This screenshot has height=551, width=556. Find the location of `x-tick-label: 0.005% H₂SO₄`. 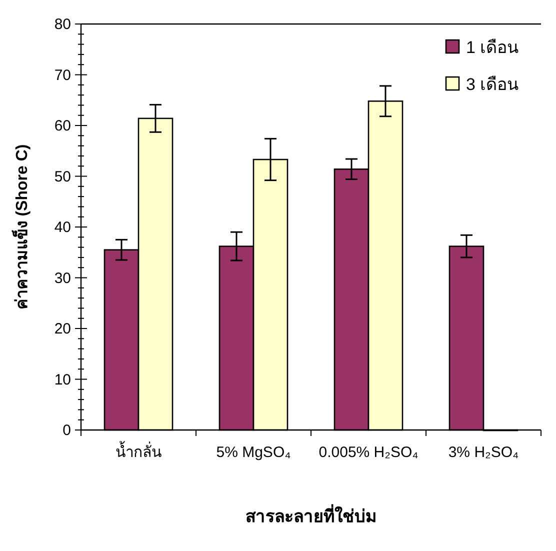

x-tick-label: 0.005% H₂SO₄ is located at coordinates (368, 452).